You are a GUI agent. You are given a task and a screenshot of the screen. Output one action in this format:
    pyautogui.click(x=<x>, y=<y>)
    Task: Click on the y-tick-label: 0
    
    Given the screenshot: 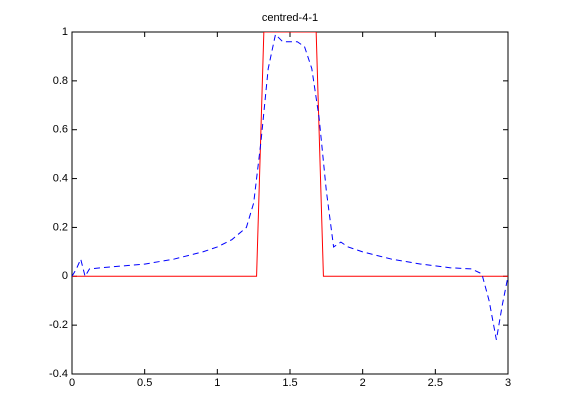 What is the action you would take?
    pyautogui.click(x=65, y=276)
    